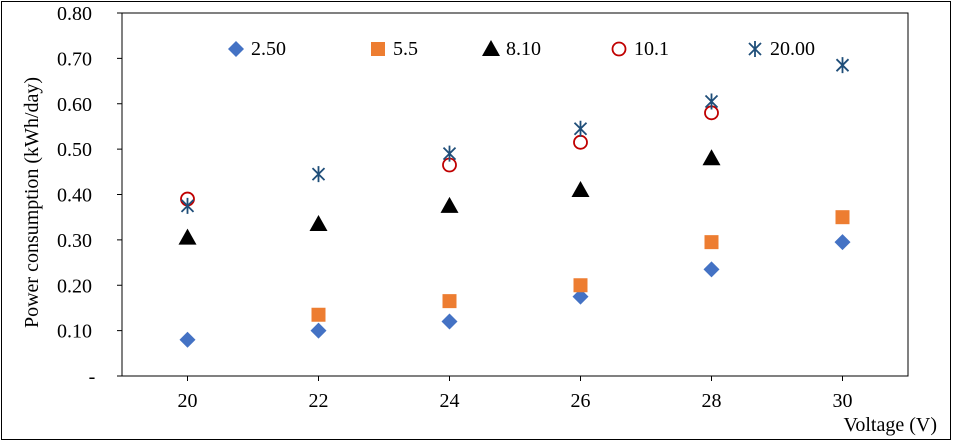 This screenshot has height=443, width=954. I want to click on legend-entry: 20.00, so click(781, 49).